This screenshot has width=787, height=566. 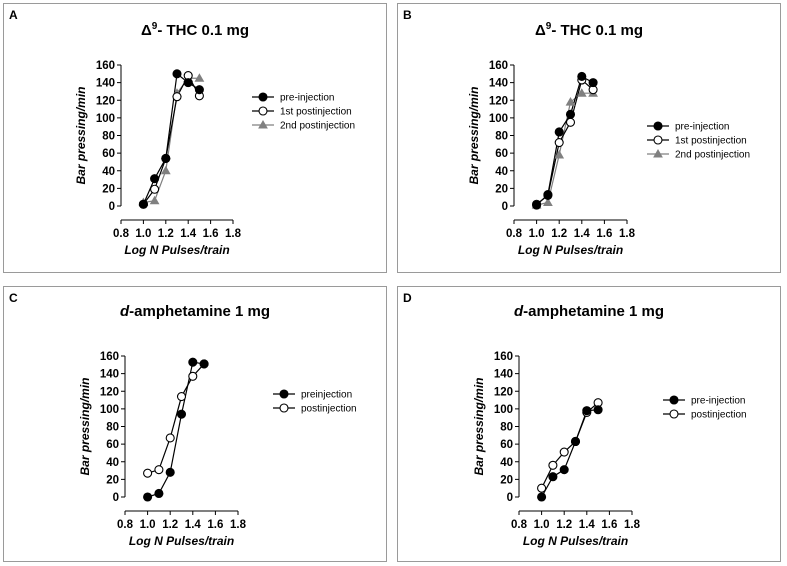 I want to click on x-axis-label: Log N Pulses/train, so click(x=570, y=250).